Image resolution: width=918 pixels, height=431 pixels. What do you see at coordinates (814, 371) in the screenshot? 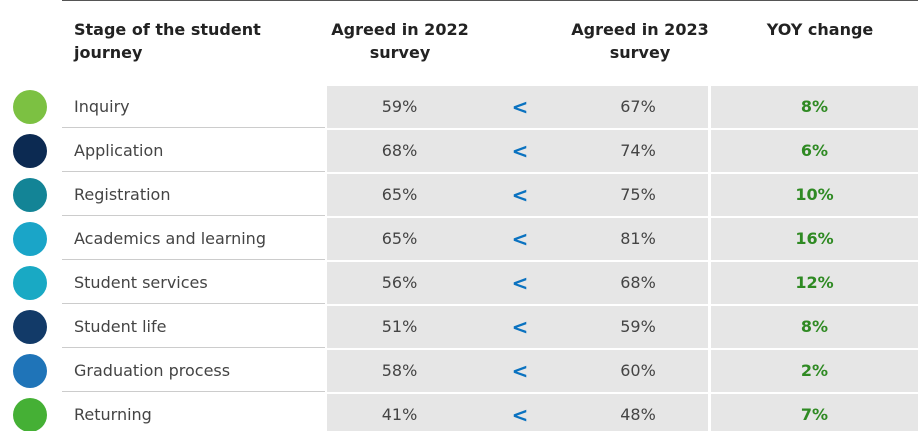
I see `yoy-change: 2%` at bounding box center [814, 371].